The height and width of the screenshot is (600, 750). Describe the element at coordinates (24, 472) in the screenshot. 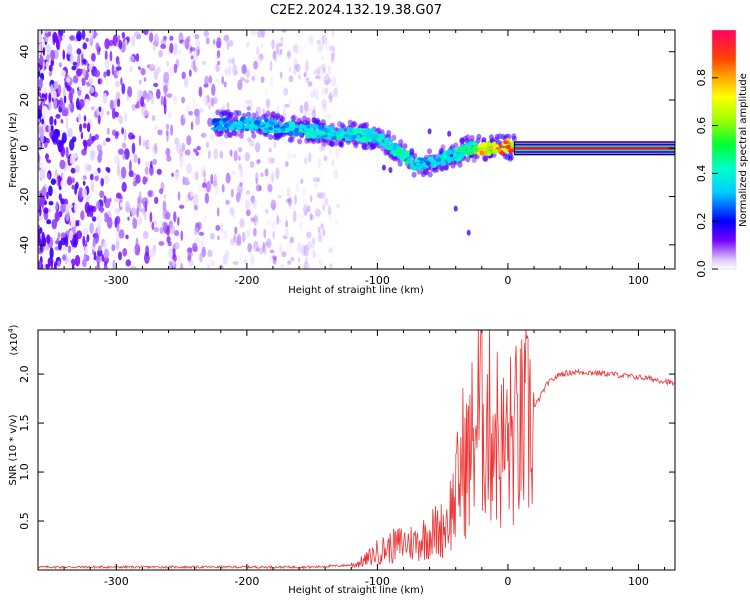

I see `y-tick-label: 1.0` at that location.